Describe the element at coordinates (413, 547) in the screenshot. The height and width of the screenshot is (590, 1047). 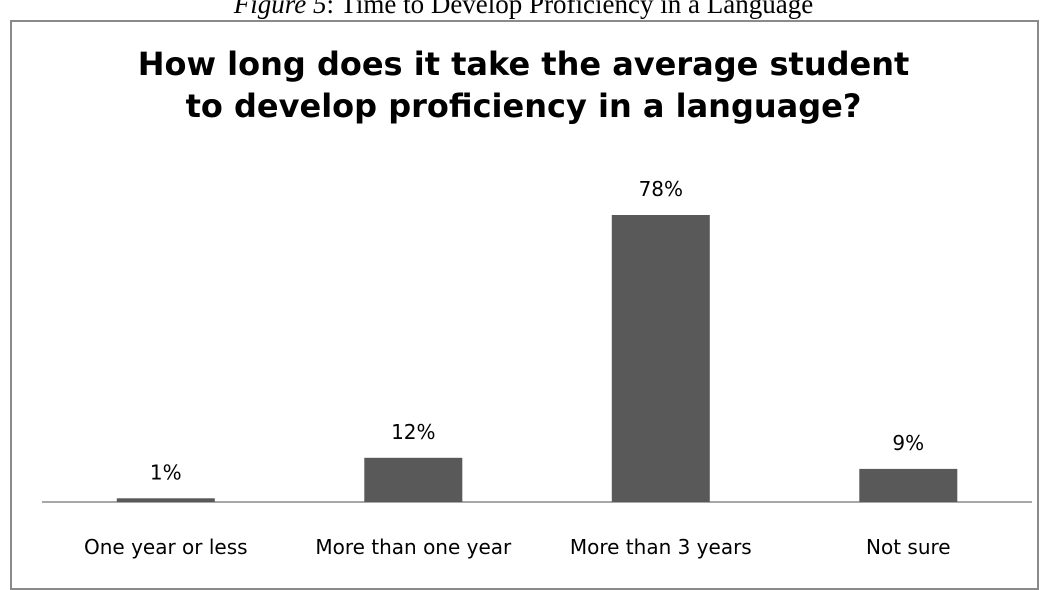
I see `x-tick-label-1: More than one year` at that location.